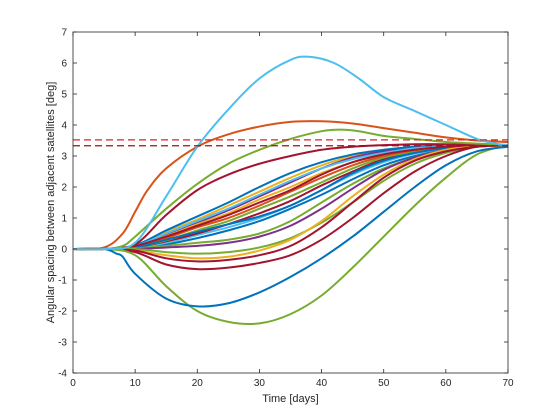  Describe the element at coordinates (322, 383) in the screenshot. I see `x-tick-label: 40` at that location.